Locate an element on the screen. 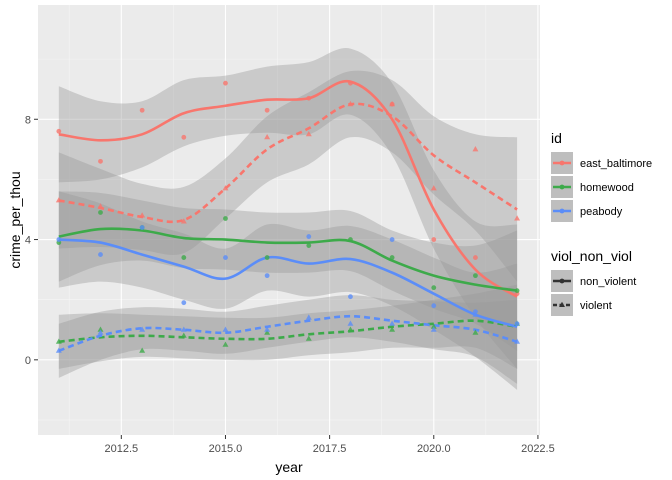 The height and width of the screenshot is (480, 672). x-tick-label: 2020.0 is located at coordinates (434, 449).